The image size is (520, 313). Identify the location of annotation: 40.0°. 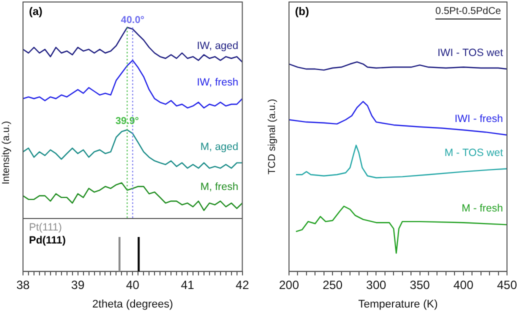
(132, 20).